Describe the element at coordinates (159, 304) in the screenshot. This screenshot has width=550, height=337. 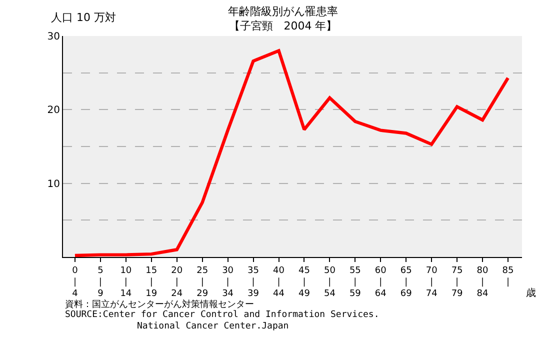
I see `text: 資料：国立がんセンターがん対策情報センター` at that location.